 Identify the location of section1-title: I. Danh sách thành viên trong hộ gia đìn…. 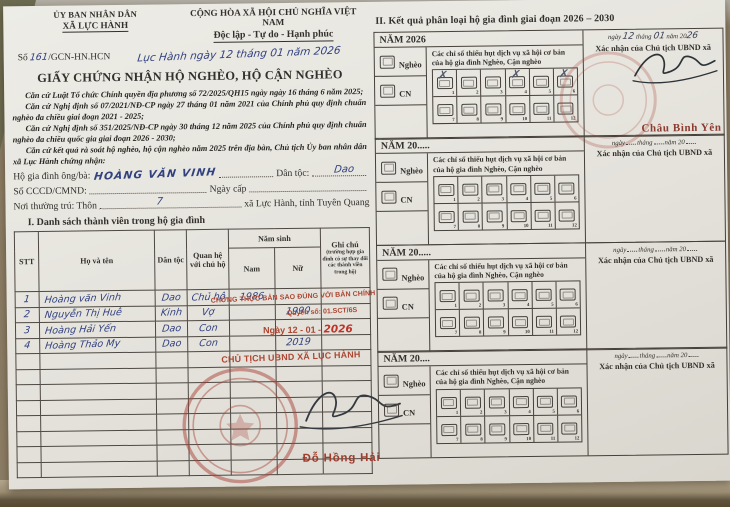
(116, 222).